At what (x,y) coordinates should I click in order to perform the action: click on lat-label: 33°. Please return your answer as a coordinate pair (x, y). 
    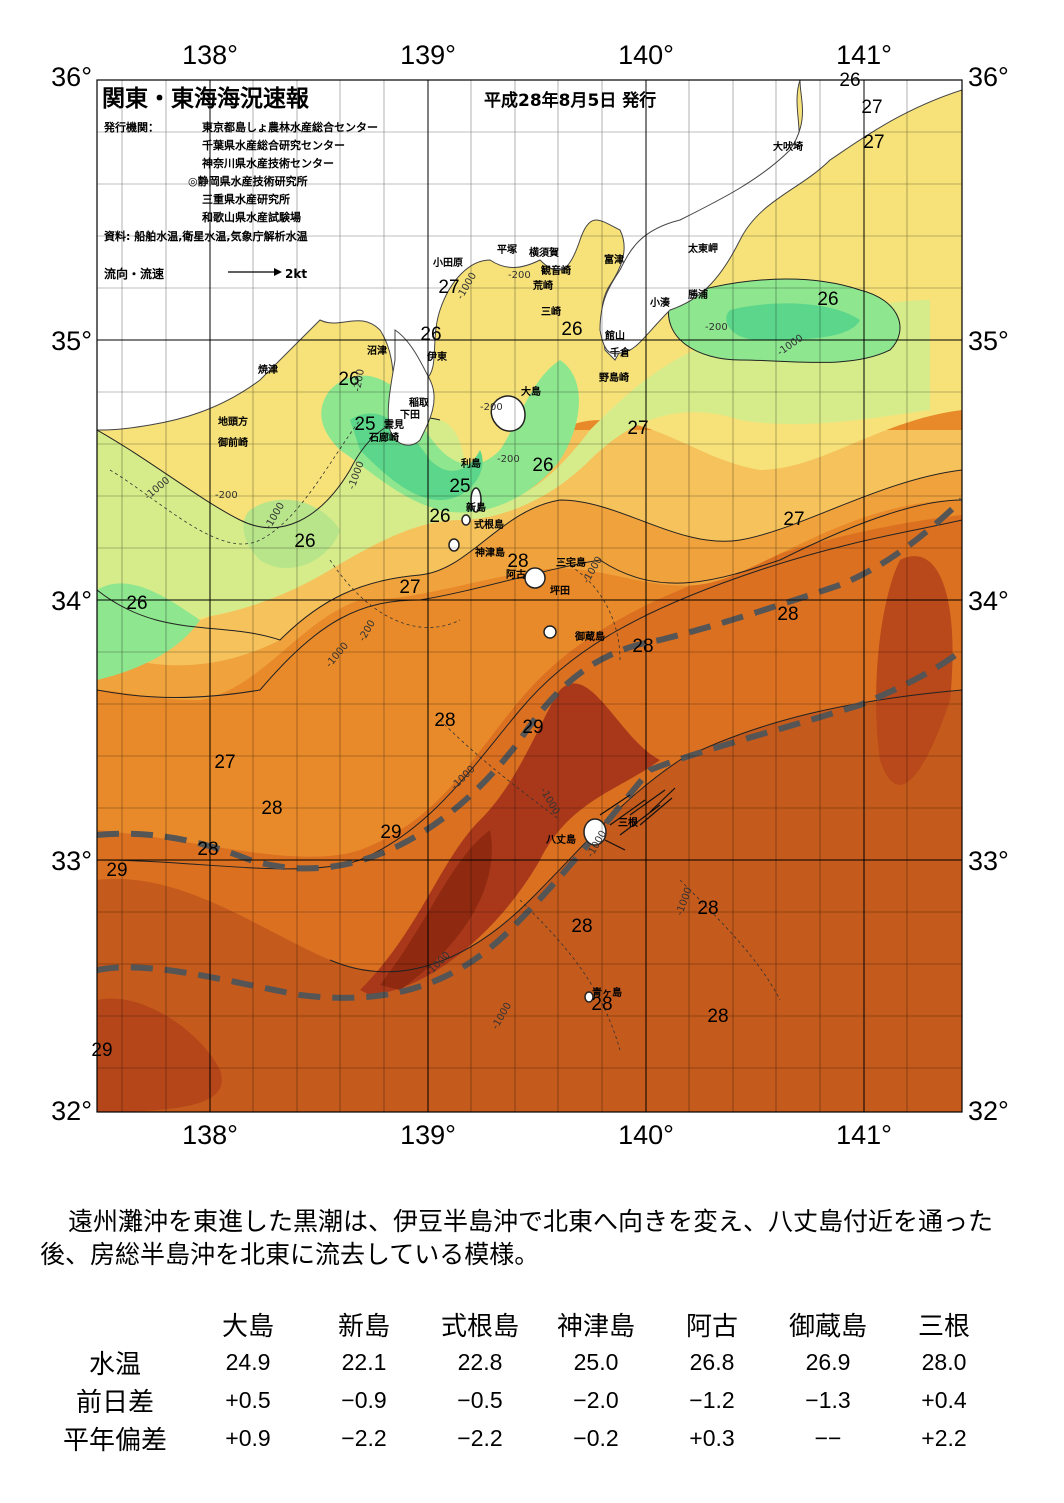
    Looking at the image, I should click on (71, 861).